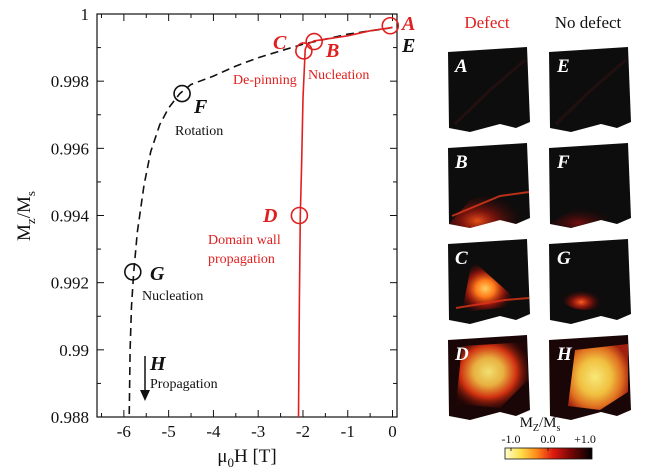  Describe the element at coordinates (563, 66) in the screenshot. I see `panel-letter-E: E` at that location.